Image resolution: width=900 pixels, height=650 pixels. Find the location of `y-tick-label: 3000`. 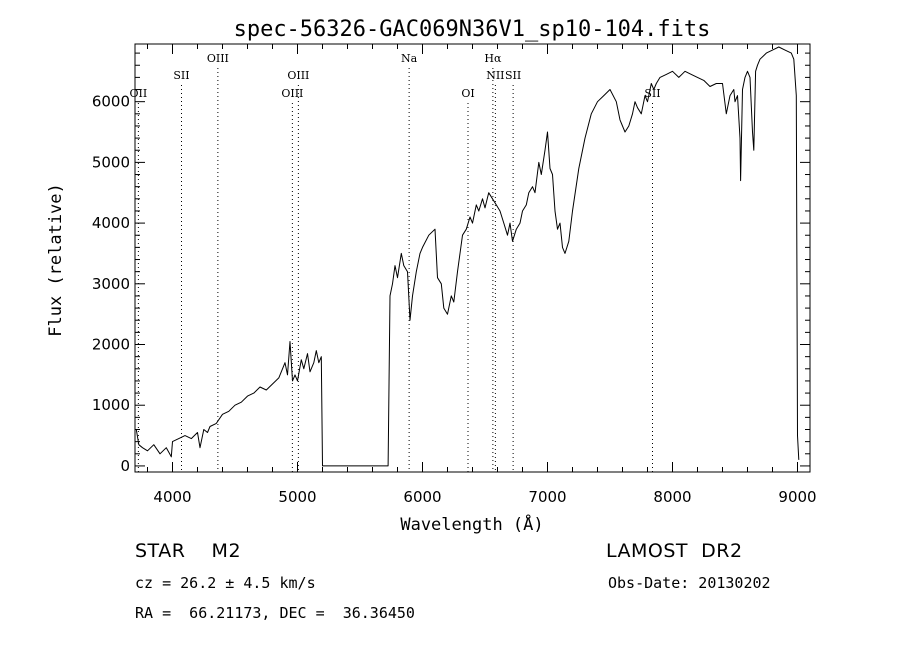

y-tick-label: 3000 is located at coordinates (111, 284).